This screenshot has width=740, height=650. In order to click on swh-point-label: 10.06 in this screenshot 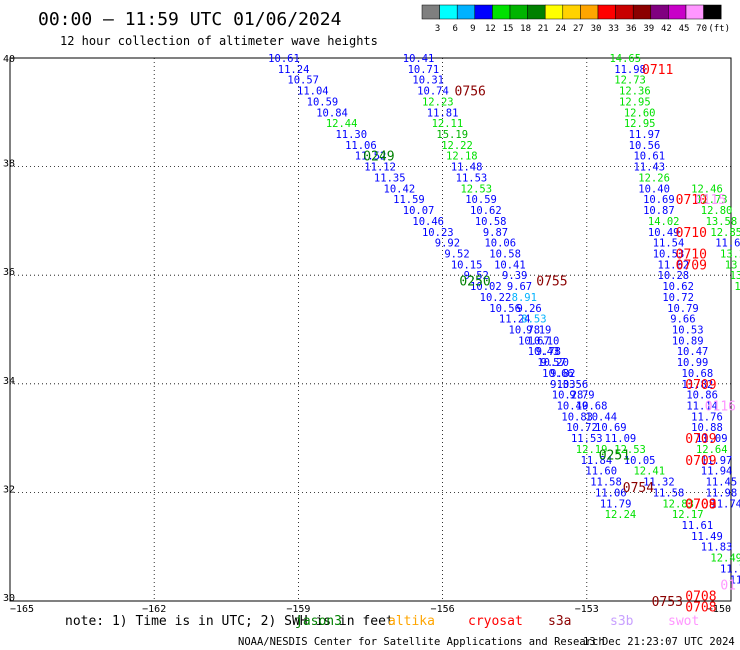, I will do `click(500, 244)`.